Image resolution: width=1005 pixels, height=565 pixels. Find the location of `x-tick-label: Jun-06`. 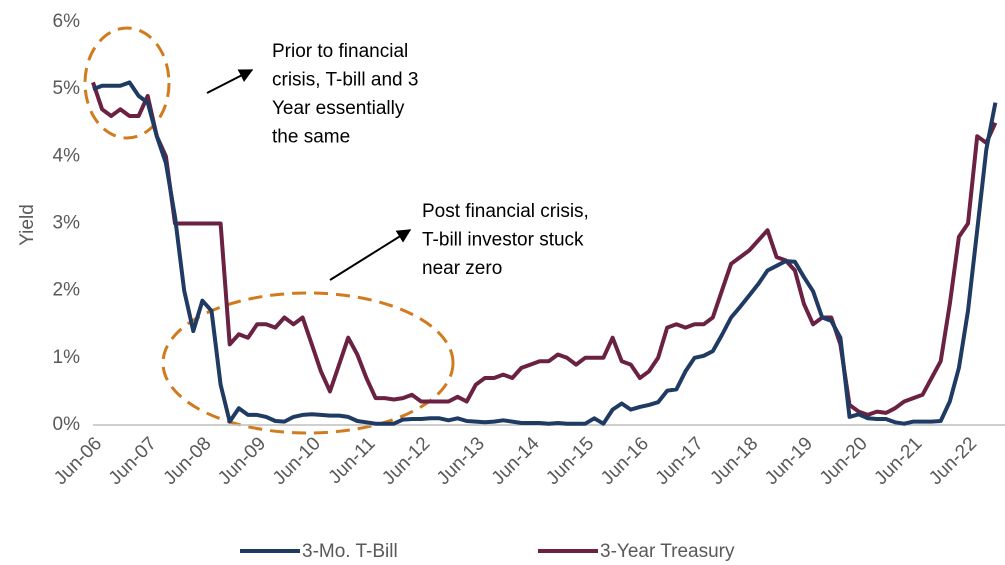

x-tick-label: Jun-06 is located at coordinates (78, 461).